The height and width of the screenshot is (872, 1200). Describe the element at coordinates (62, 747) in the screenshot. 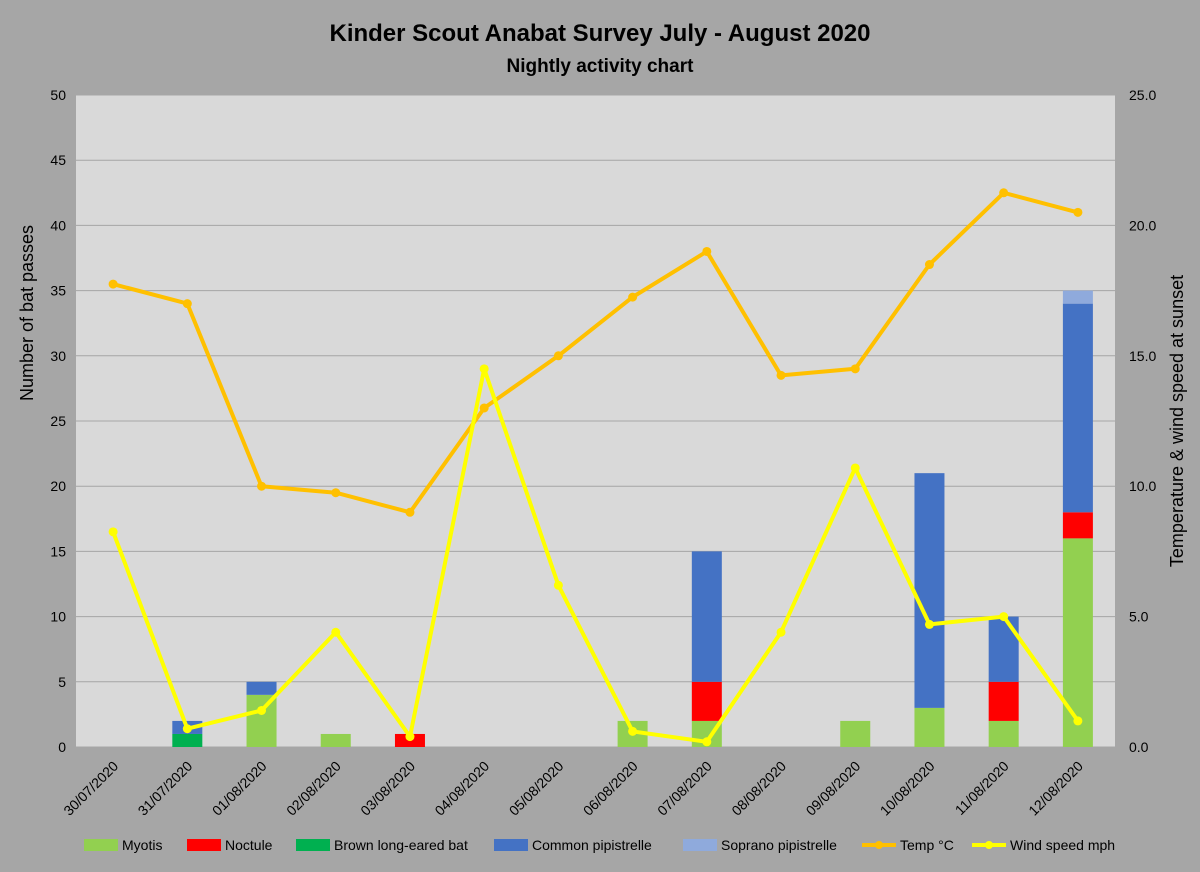

I see `y-tick-label: 0` at that location.